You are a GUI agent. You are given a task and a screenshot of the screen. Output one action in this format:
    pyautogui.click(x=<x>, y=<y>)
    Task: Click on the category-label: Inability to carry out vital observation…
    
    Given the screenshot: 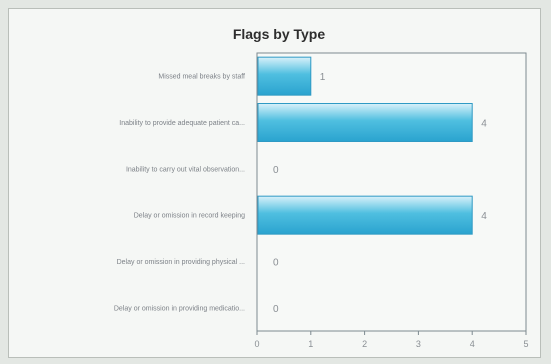 What is the action you would take?
    pyautogui.click(x=185, y=169)
    